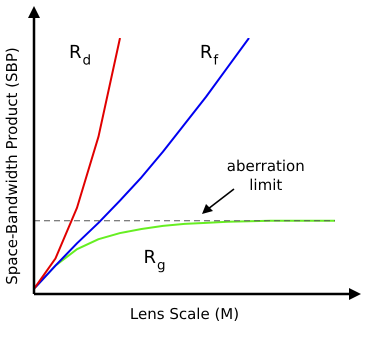 This screenshot has width=375, height=338. I want to click on x-axis-title: Lens Scale (M), so click(185, 313).